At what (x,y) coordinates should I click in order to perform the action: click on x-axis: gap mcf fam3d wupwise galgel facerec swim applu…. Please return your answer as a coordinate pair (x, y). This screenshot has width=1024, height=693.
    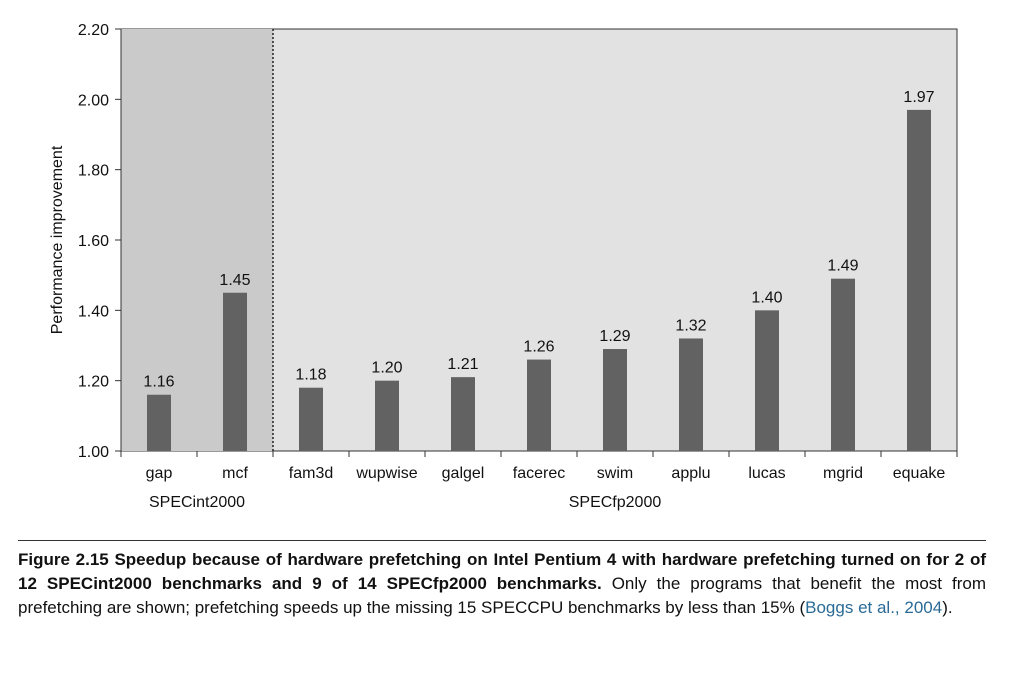
    Looking at the image, I should click on (539, 481).